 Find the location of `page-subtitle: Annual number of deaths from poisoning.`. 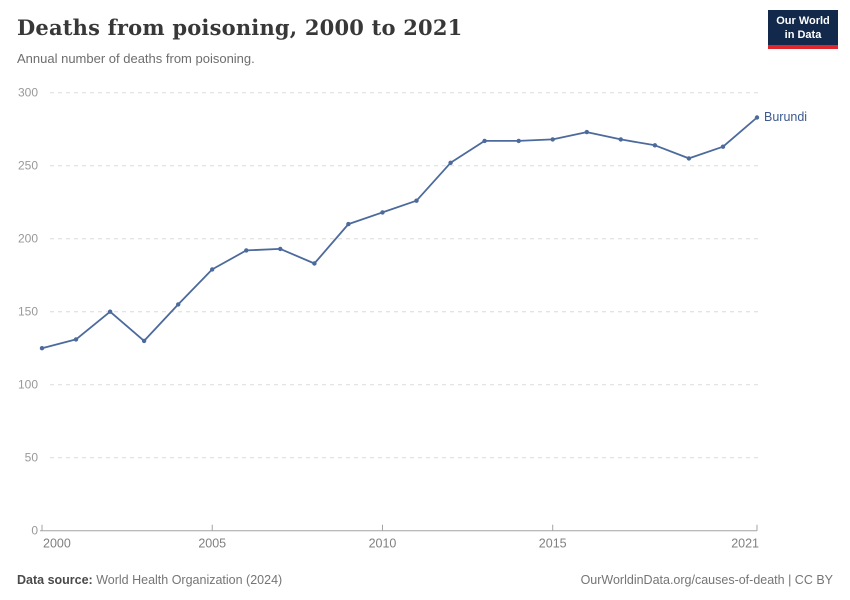

page-subtitle: Annual number of deaths from poisoning. is located at coordinates (136, 58).